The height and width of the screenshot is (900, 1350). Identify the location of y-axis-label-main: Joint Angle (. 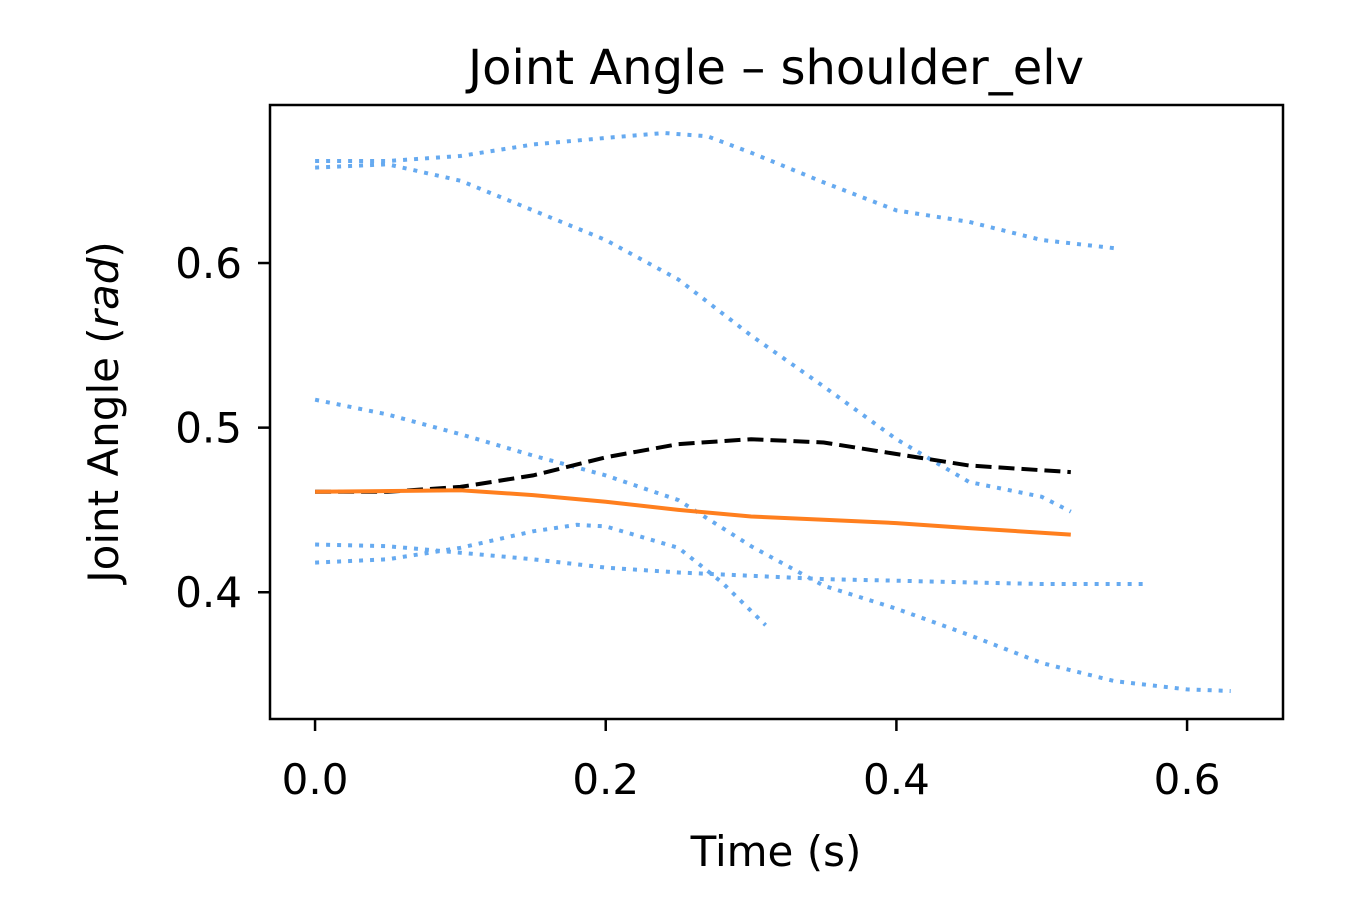
(103, 456).